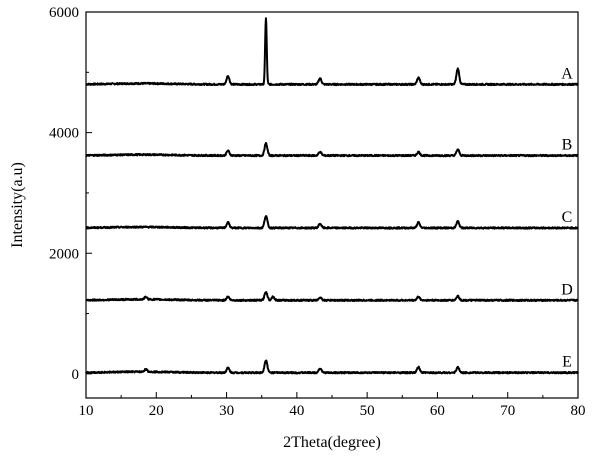 The image size is (592, 461). I want to click on x-tick-label: 80, so click(578, 411).